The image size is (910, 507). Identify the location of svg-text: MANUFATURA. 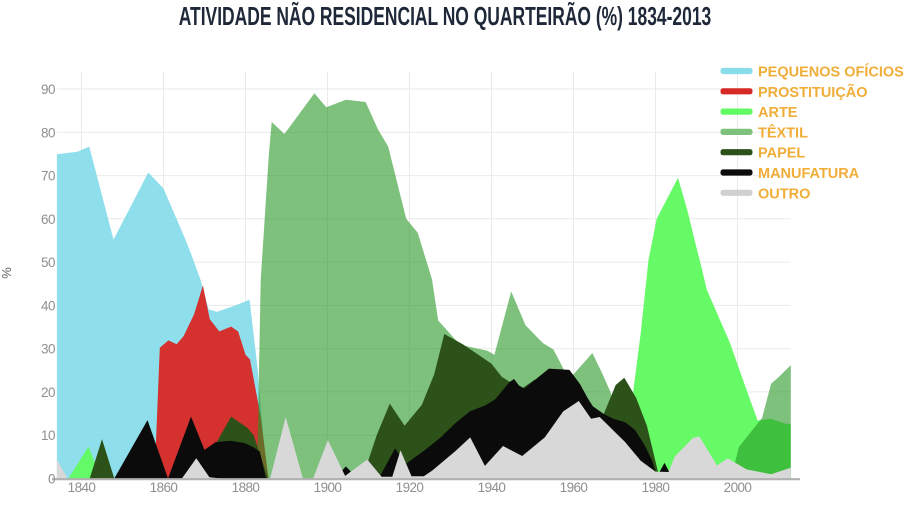
(809, 174).